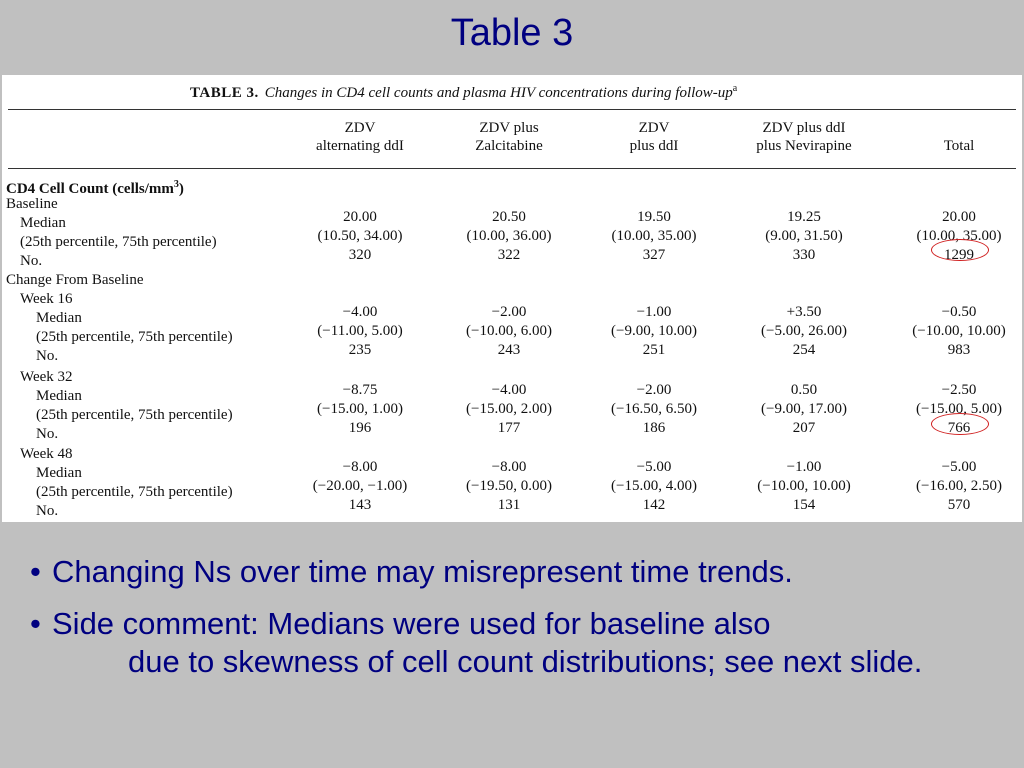 This screenshot has width=1024, height=768. Describe the element at coordinates (360, 350) in the screenshot. I see `table-cell-no: 235` at that location.